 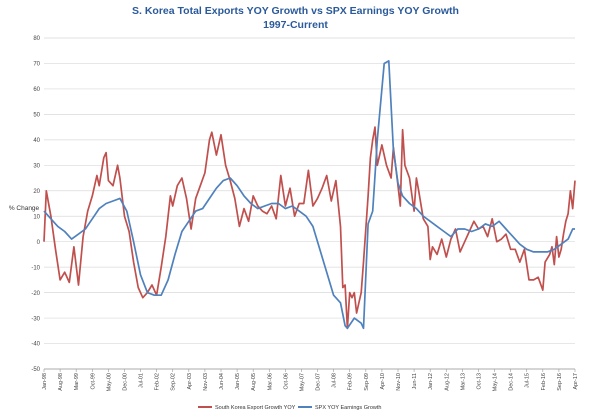 I want to click on x-tick-label: Sep-09, so click(x=367, y=382).